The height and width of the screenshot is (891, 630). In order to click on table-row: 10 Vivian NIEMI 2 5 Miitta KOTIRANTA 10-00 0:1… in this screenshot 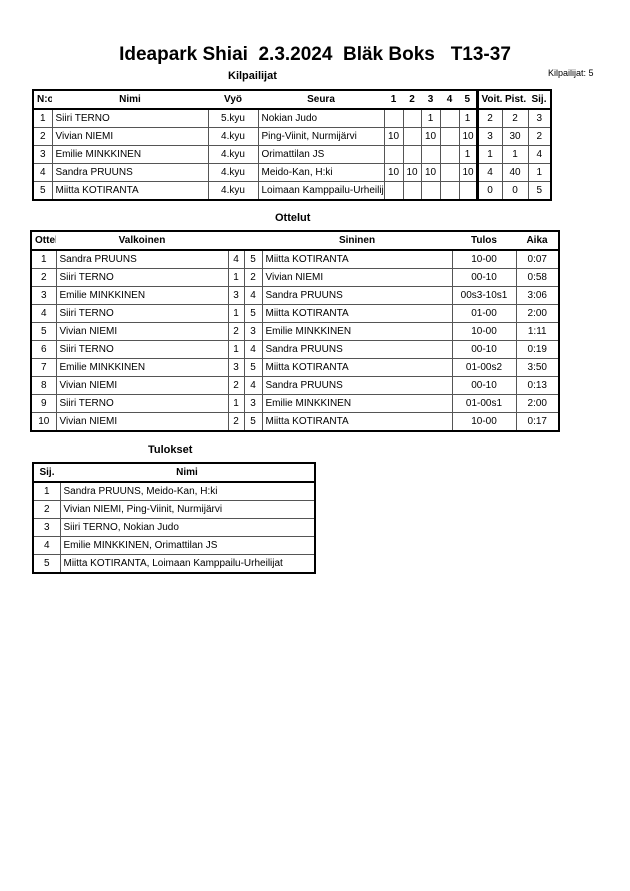, I will do `click(295, 422)`.